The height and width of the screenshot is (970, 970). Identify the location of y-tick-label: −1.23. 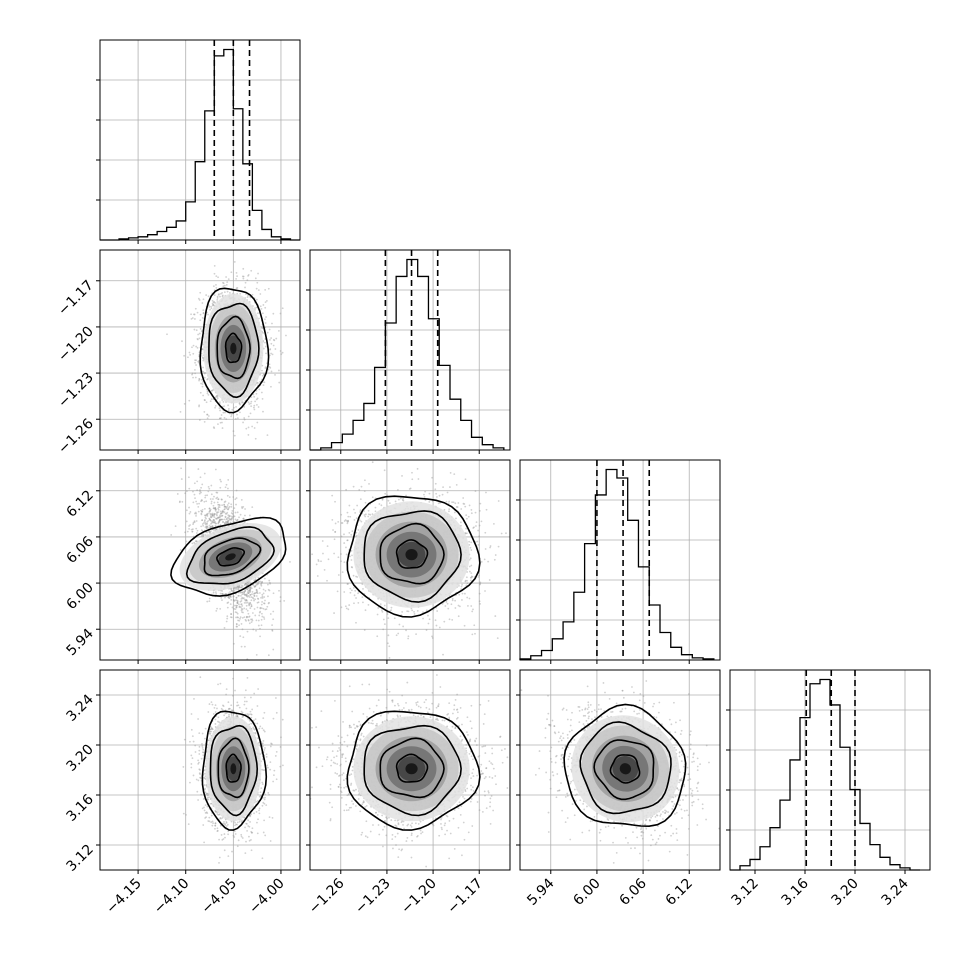
(76, 391).